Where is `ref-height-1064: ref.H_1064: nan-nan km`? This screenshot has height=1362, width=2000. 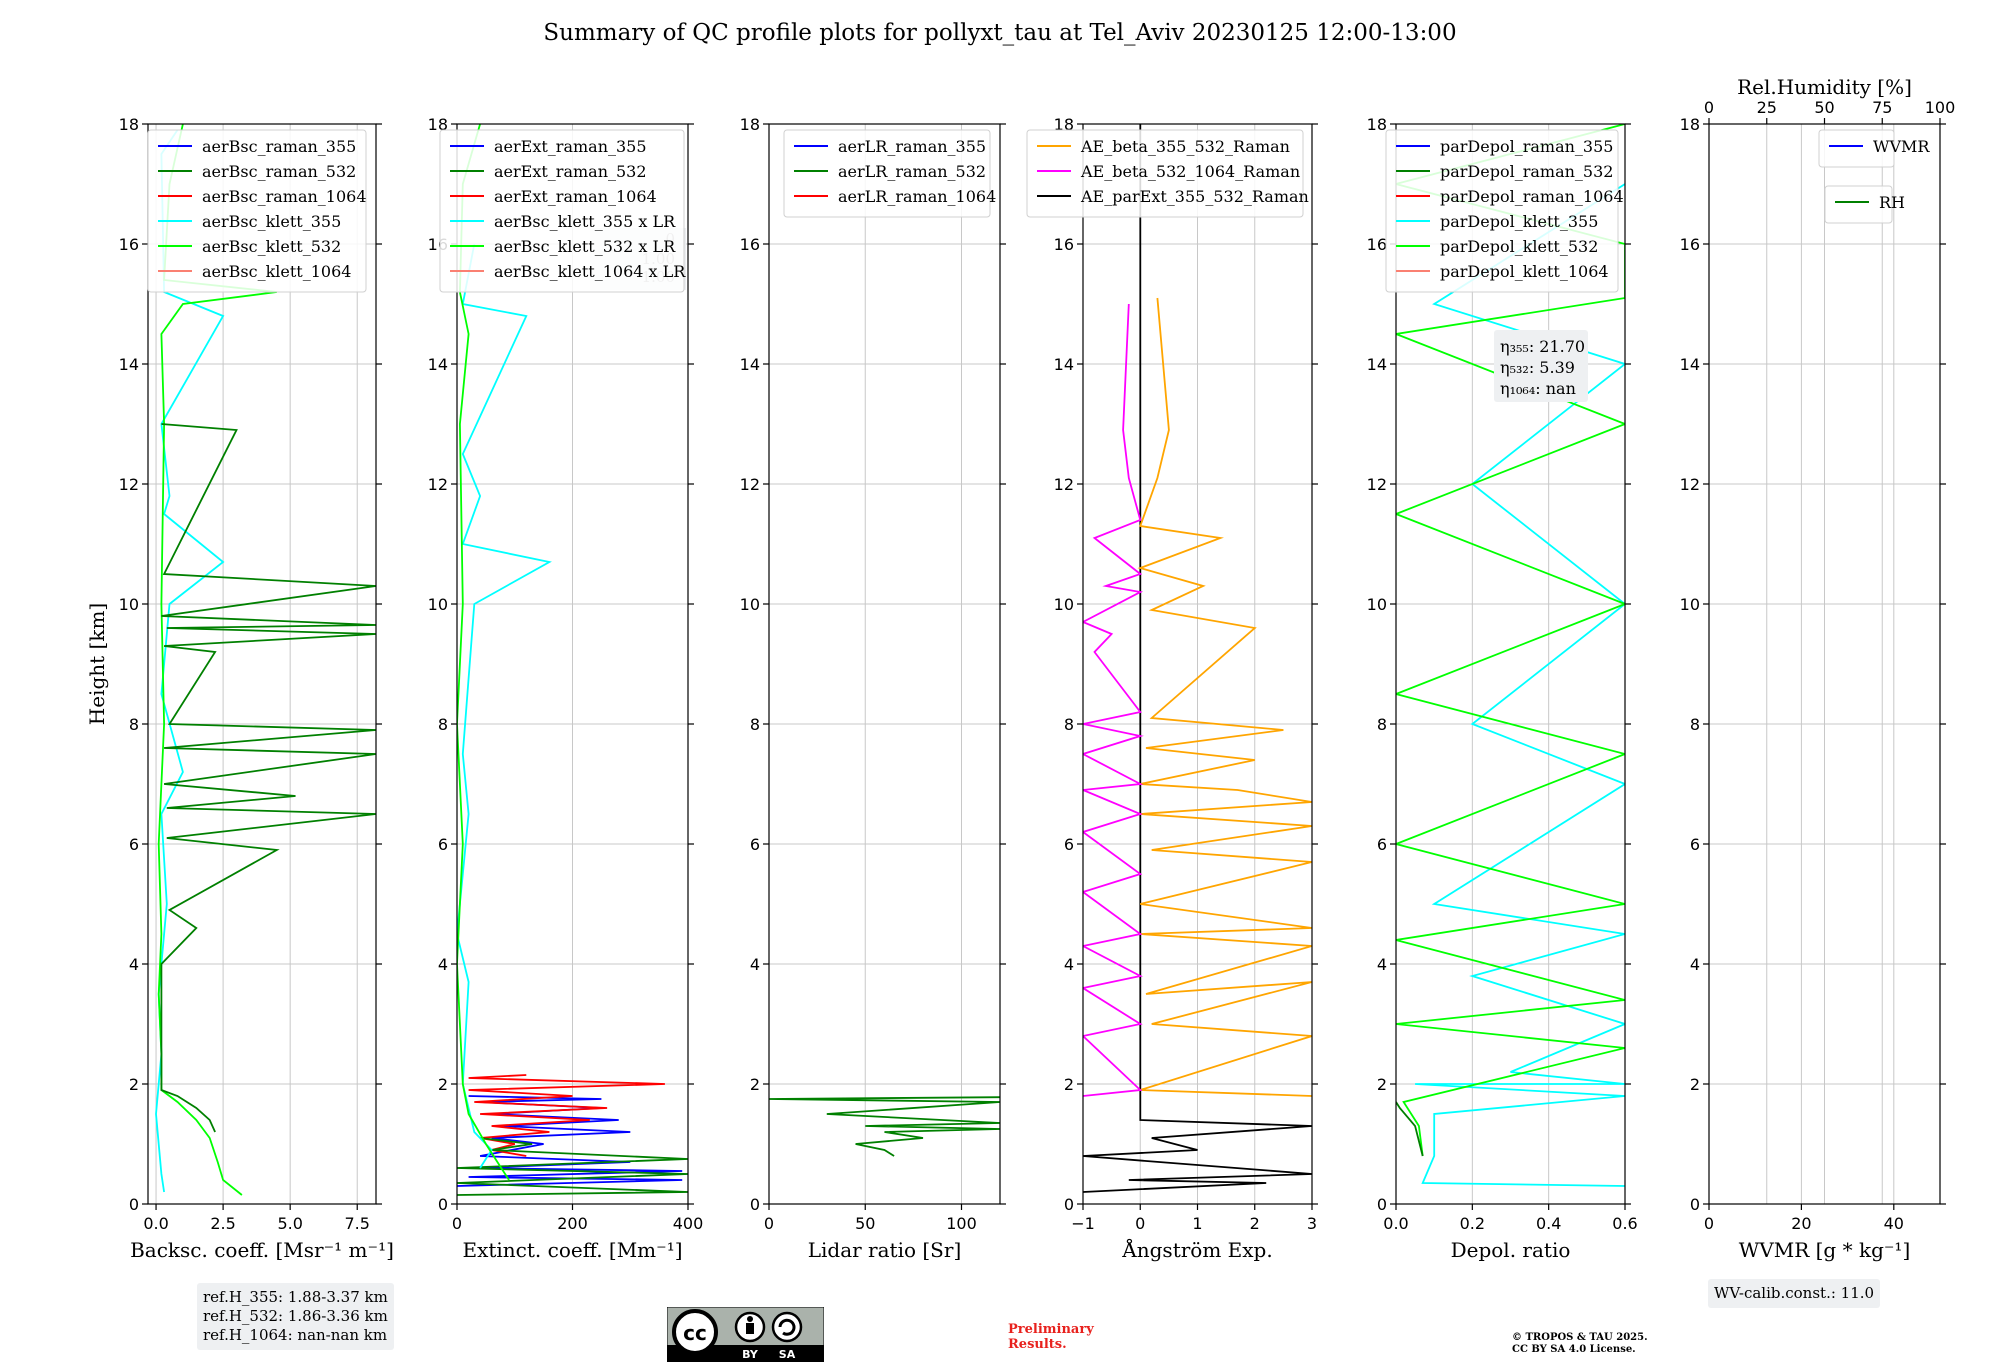 ref-height-1064: ref.H_1064: nan-nan km is located at coordinates (295, 1335).